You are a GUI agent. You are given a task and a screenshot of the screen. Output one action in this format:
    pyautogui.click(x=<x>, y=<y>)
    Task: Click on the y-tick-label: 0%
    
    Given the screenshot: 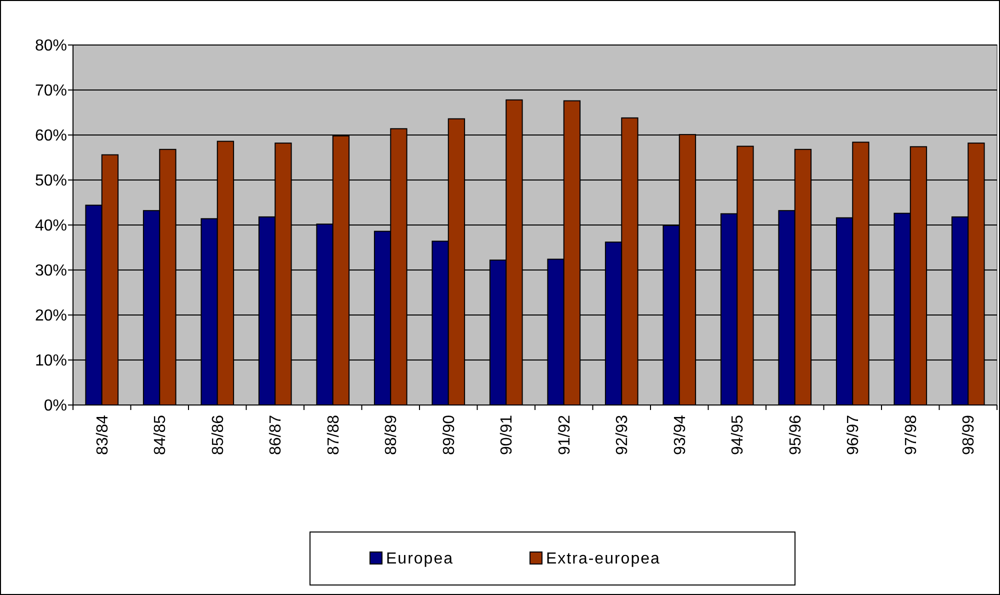 What is the action you would take?
    pyautogui.click(x=55, y=406)
    